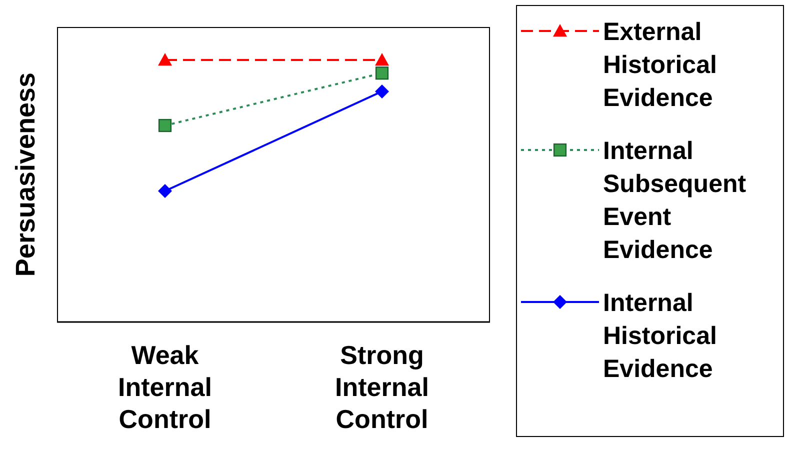 Image resolution: width=787 pixels, height=469 pixels. What do you see at coordinates (675, 201) in the screenshot?
I see `legend-label: Internal Subsequent Event Evidence` at bounding box center [675, 201].